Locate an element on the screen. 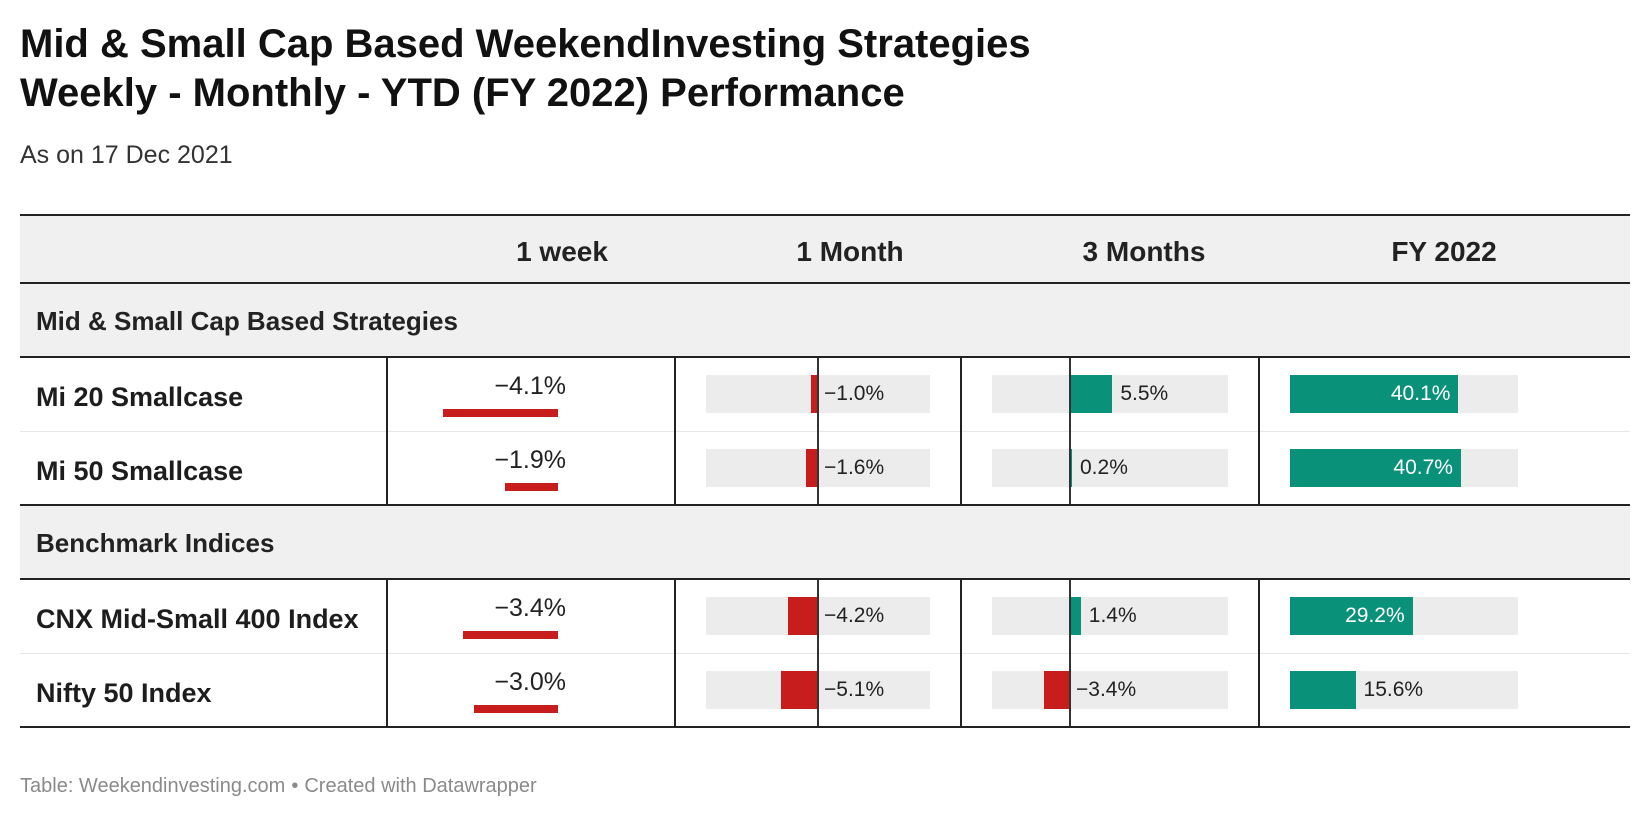 The width and height of the screenshot is (1650, 820). bar-value: −1.6% is located at coordinates (854, 467).